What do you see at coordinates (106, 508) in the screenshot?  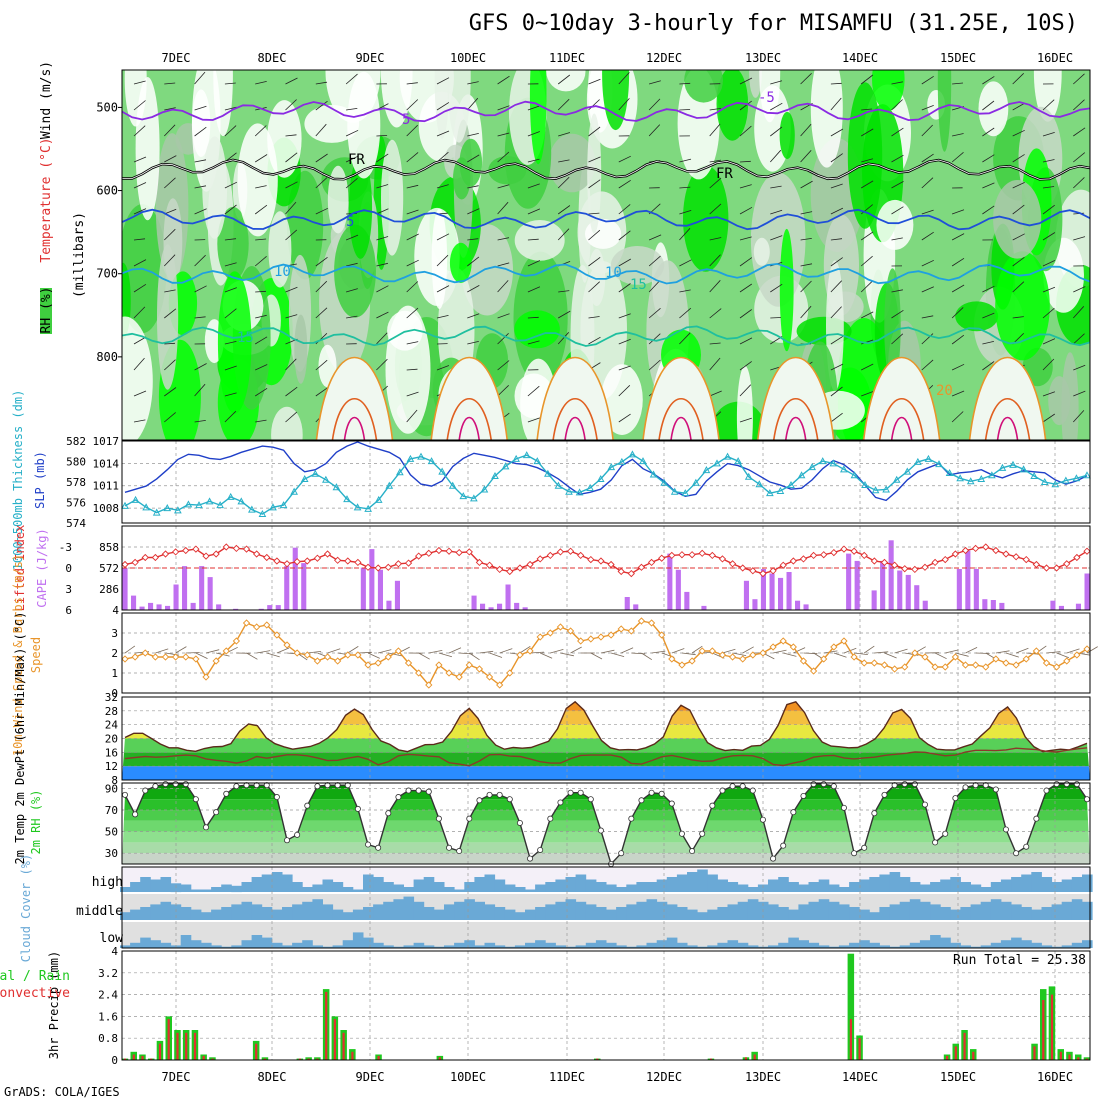 I see `slp-tick: 1008` at bounding box center [106, 508].